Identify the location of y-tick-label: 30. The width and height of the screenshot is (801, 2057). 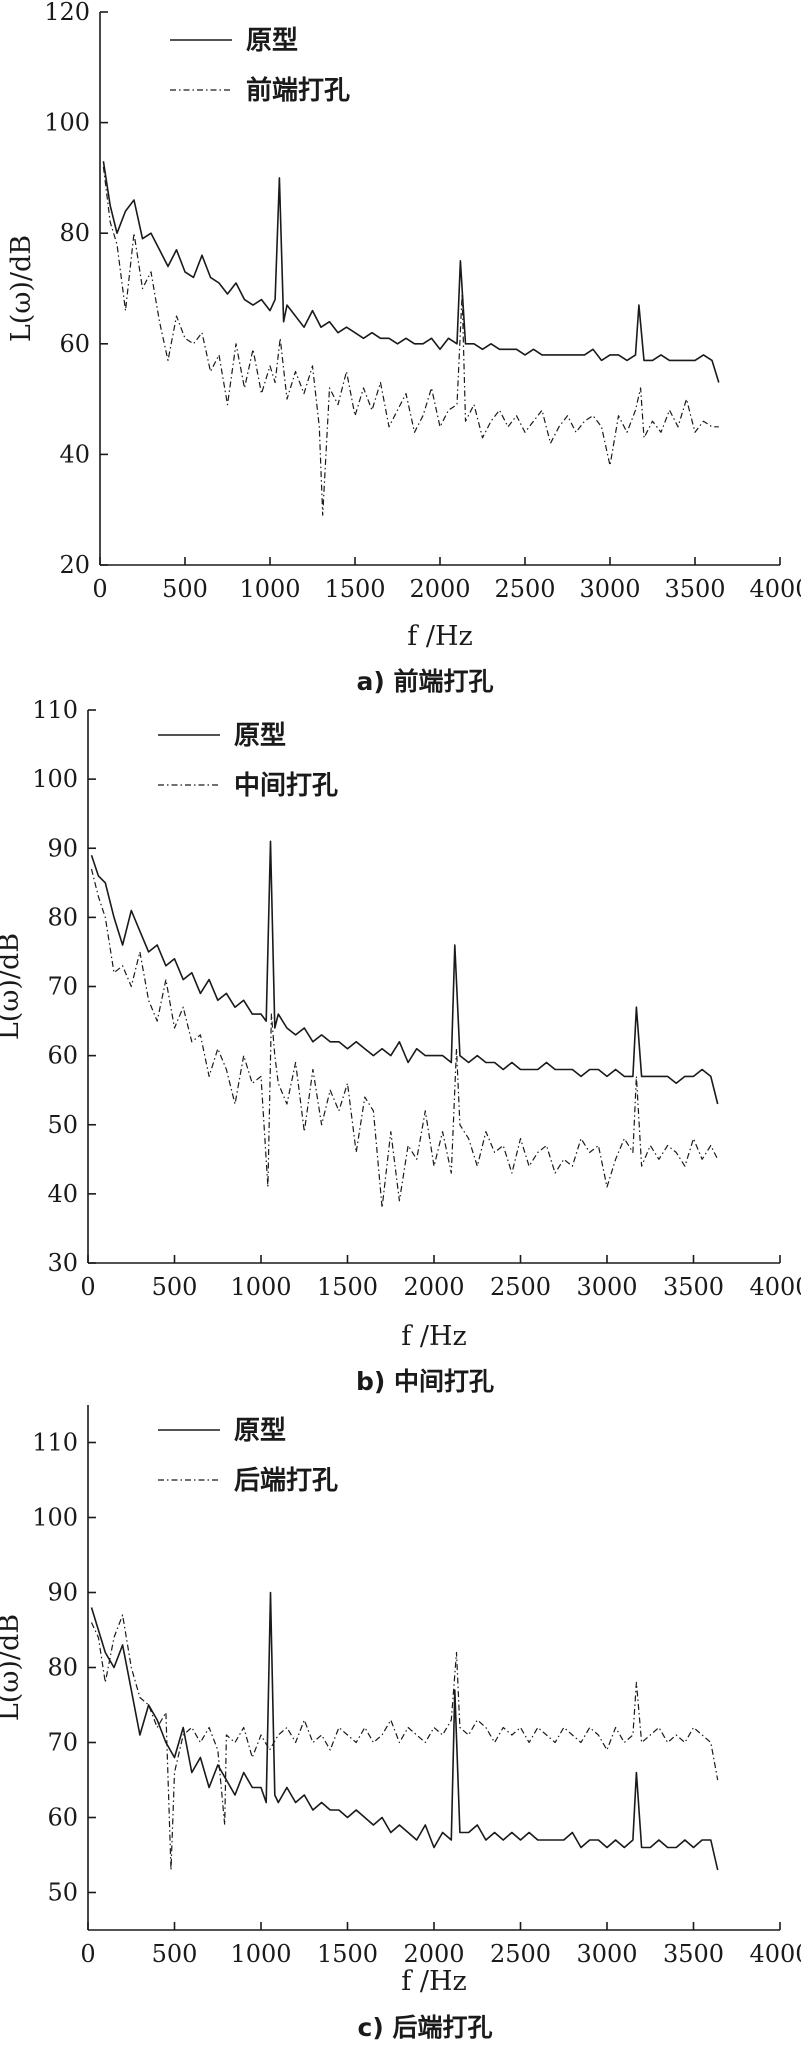
(62, 1263).